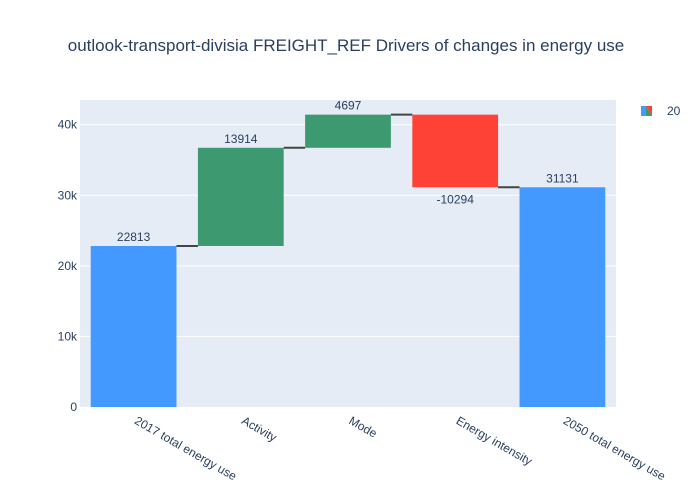  Describe the element at coordinates (68, 195) in the screenshot. I see `y-tick-label: 30k` at that location.